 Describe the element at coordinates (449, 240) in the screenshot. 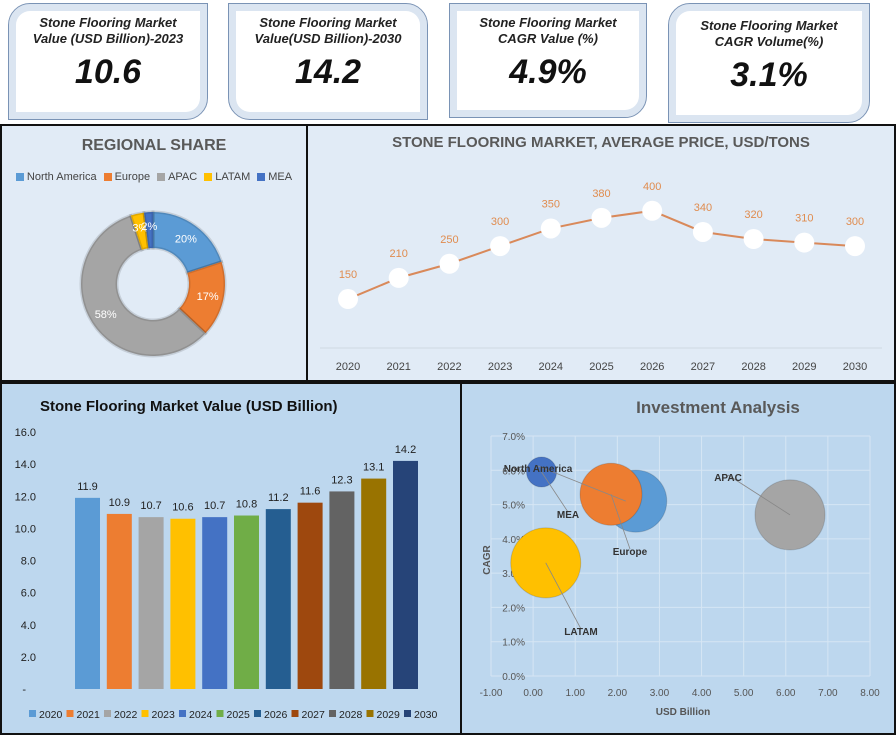

I see `data-label: 250` at that location.